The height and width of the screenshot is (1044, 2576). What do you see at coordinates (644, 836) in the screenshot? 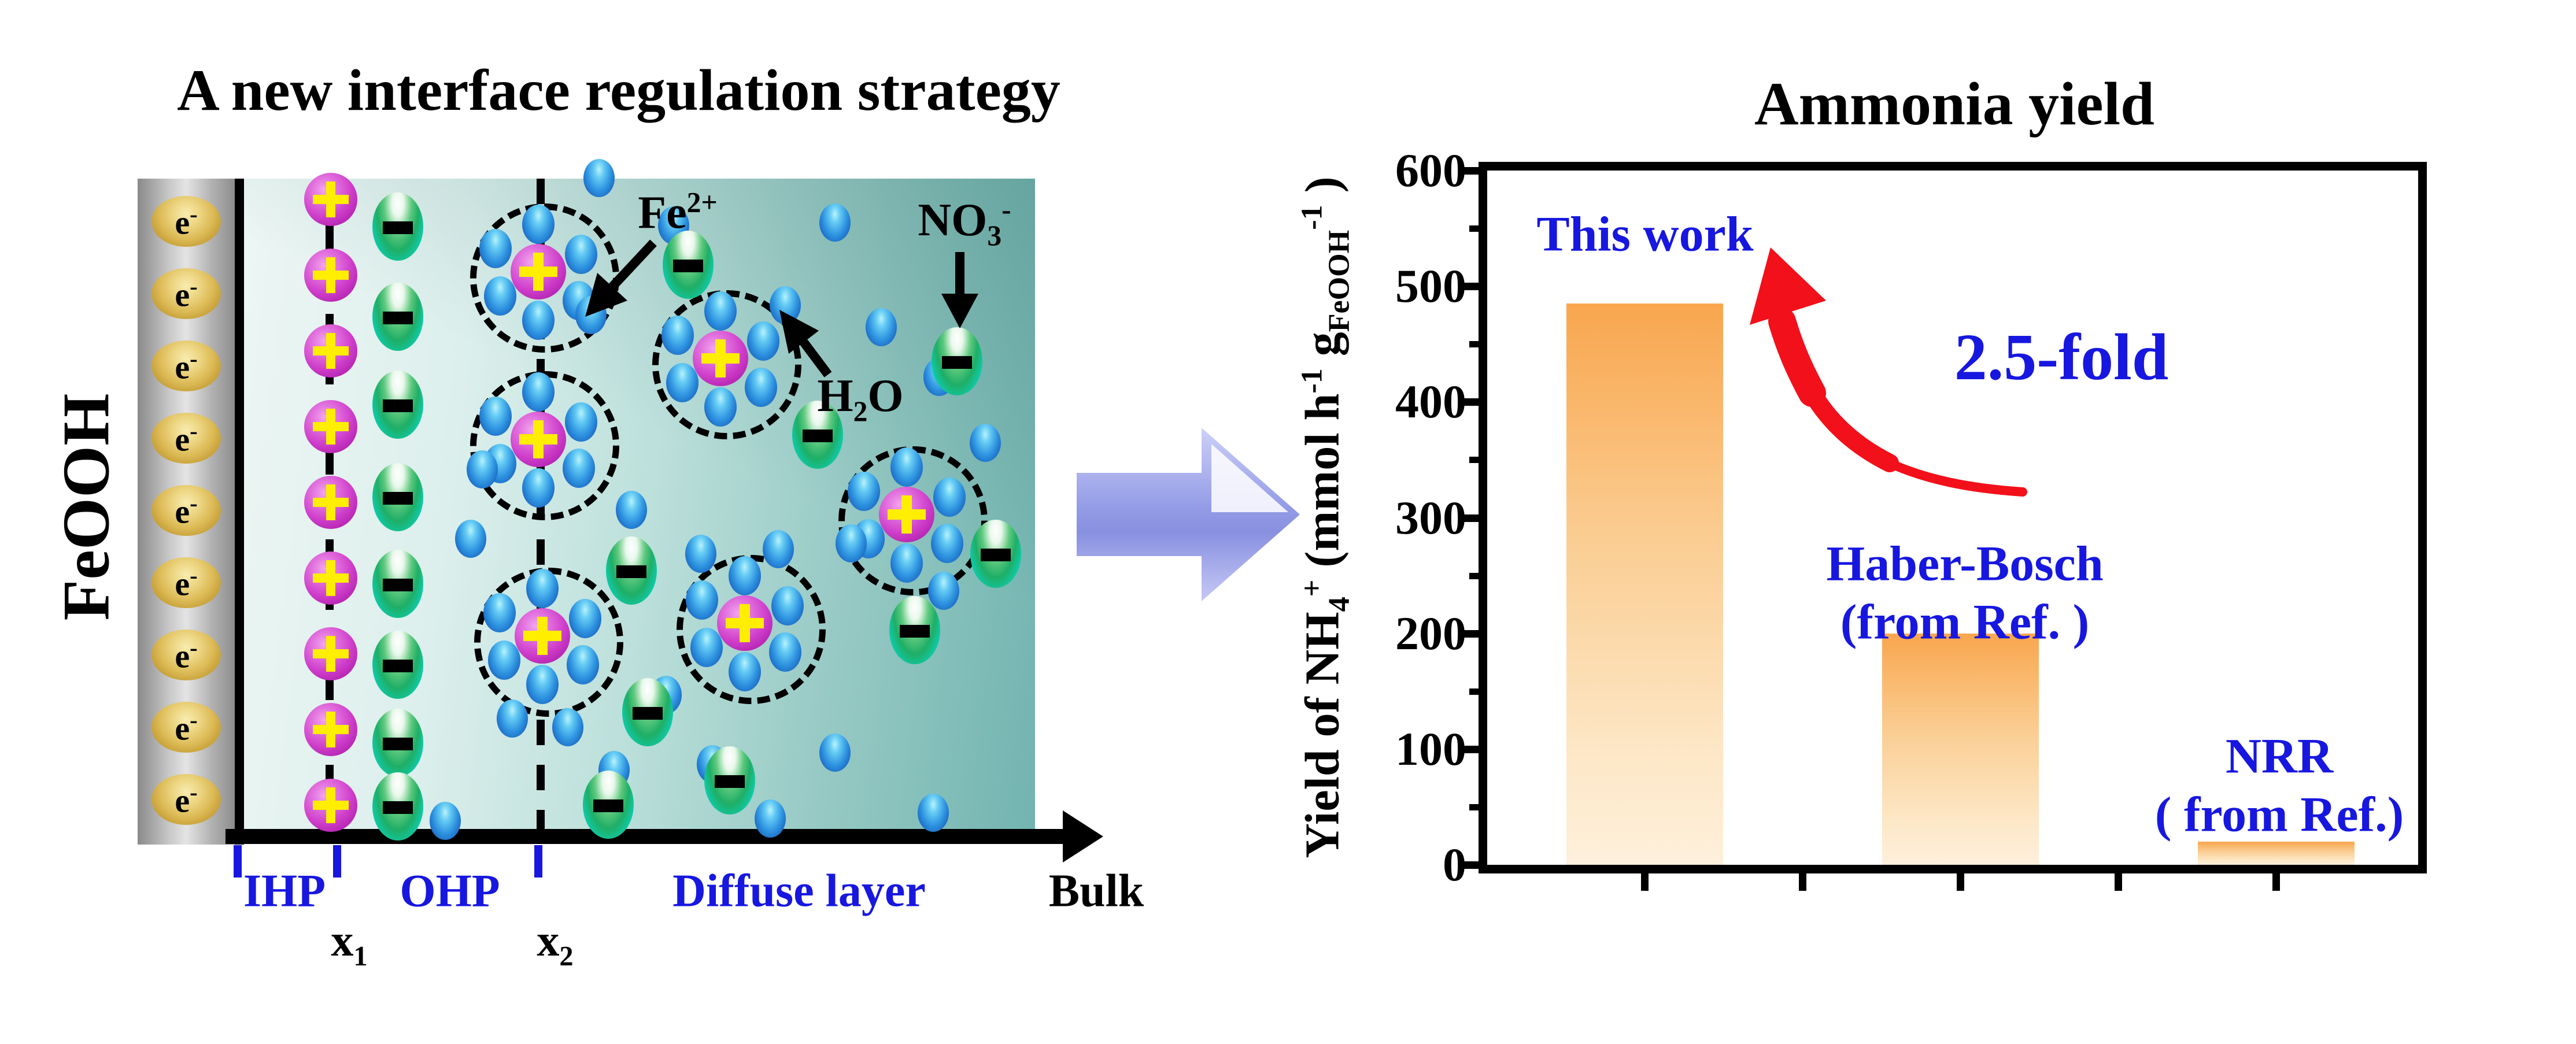
I see `distance-axis-line` at bounding box center [644, 836].